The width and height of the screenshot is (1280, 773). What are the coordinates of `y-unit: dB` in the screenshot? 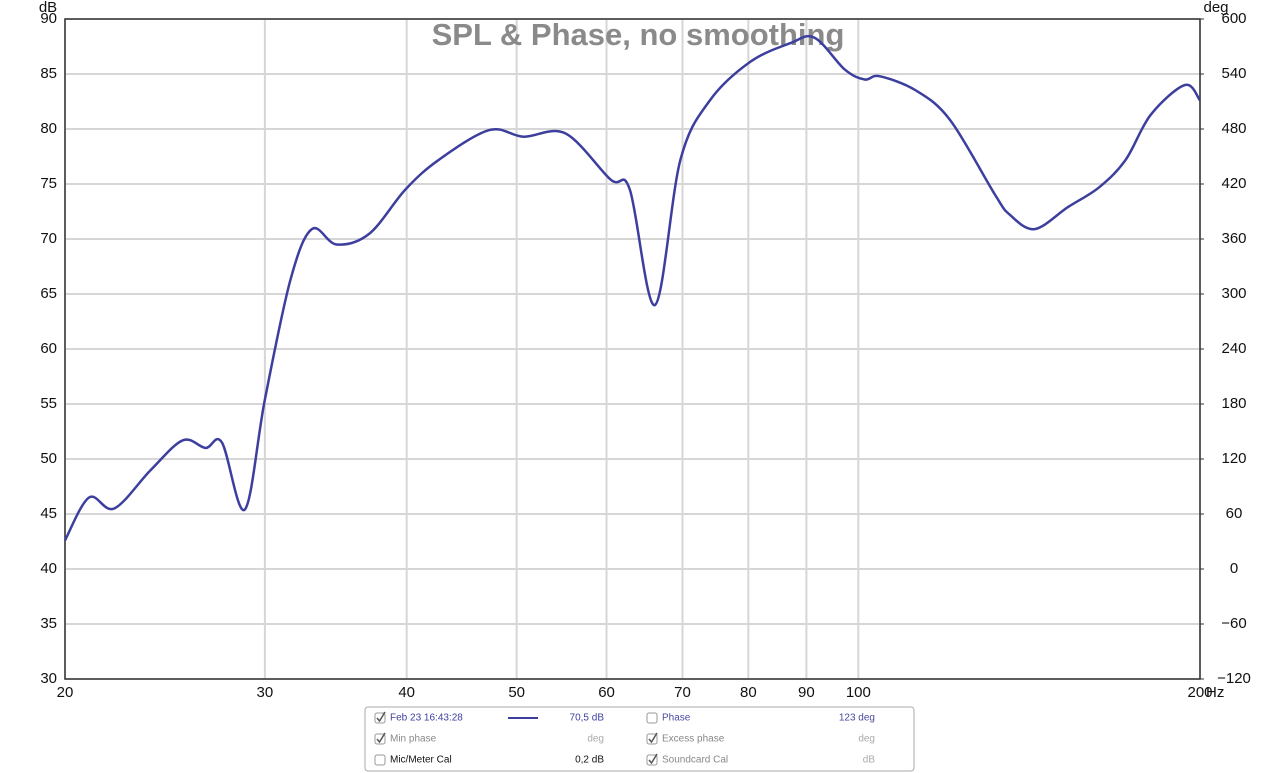 It's located at (48, 8).